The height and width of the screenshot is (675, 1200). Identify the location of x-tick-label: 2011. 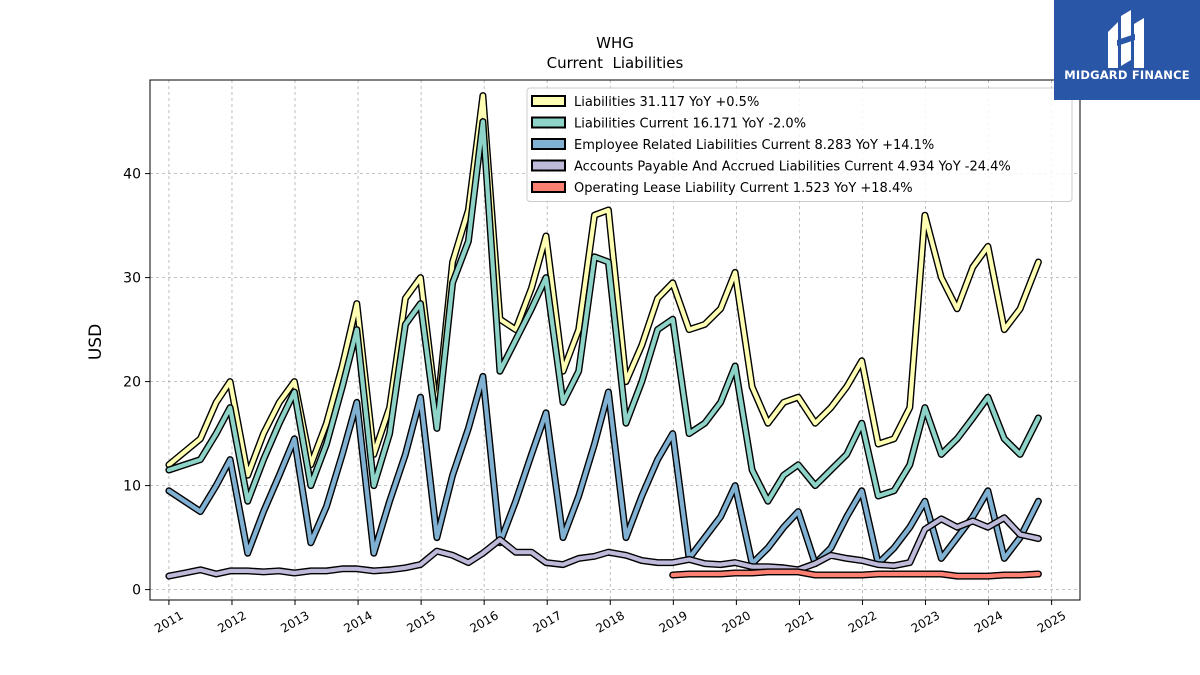
(168, 621).